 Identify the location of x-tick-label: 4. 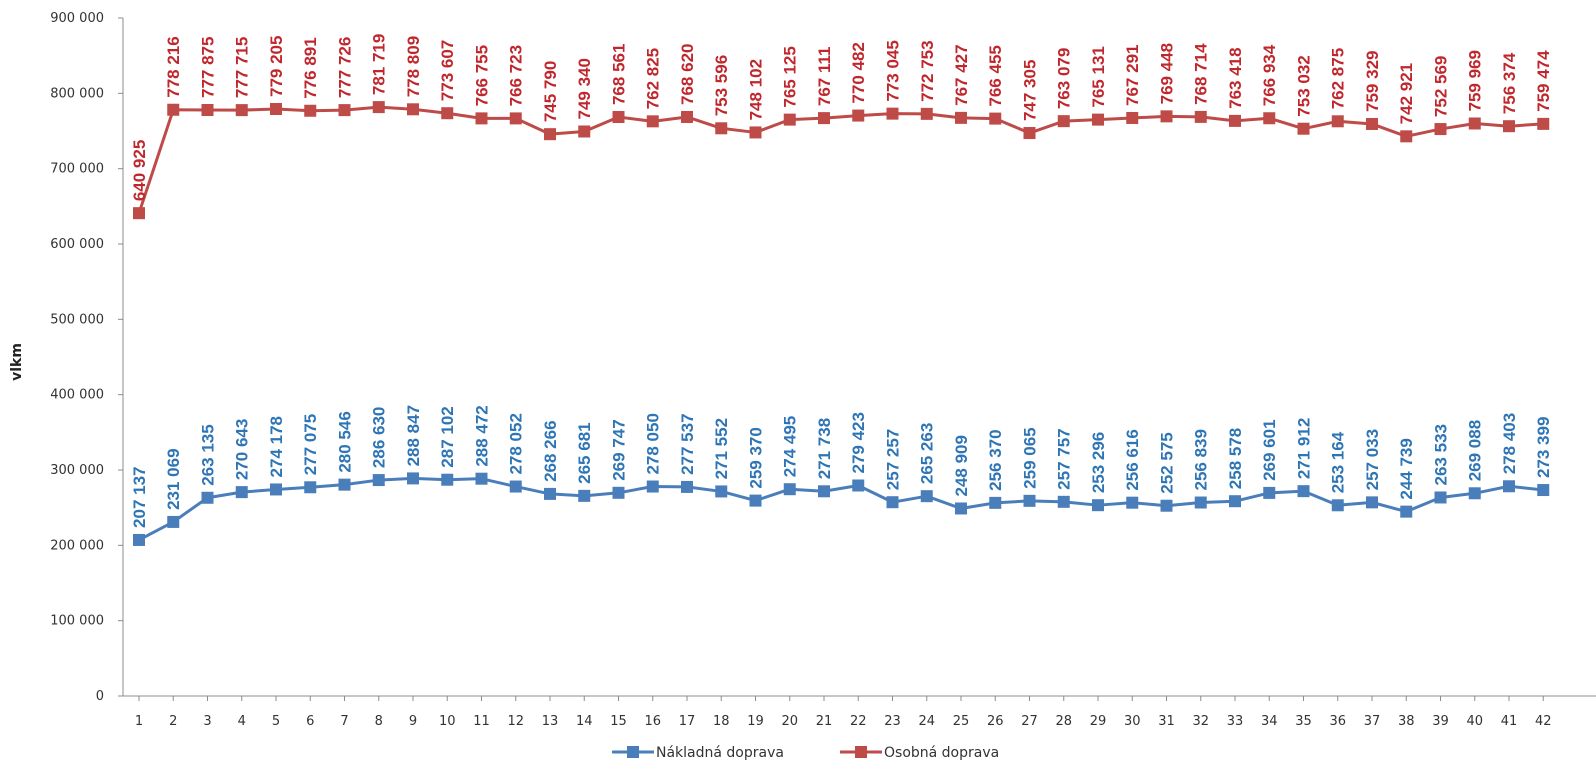
(242, 721).